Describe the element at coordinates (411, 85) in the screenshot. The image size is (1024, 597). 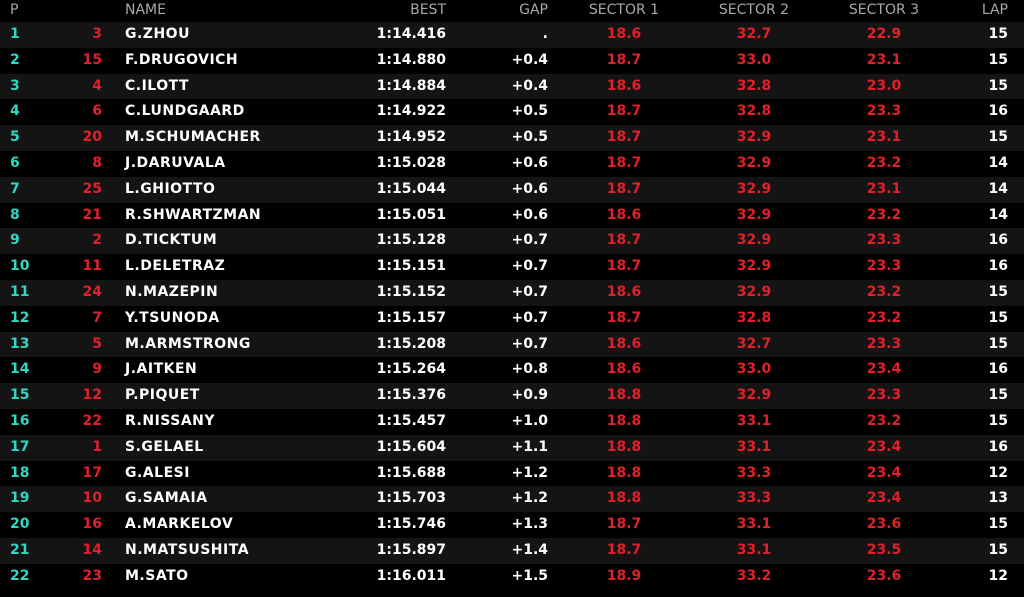
I see `best-time-cell: 1:14.884` at that location.